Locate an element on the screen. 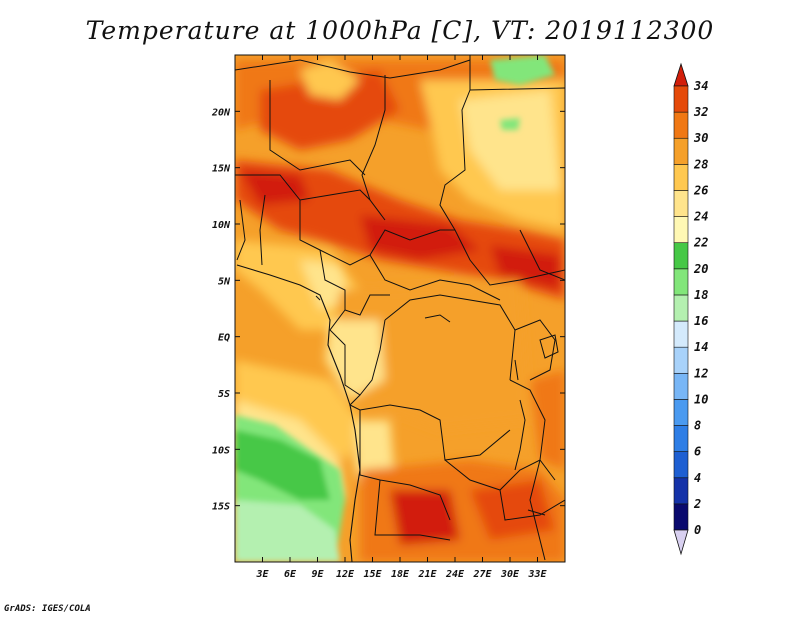  lat-tick-label: 15S is located at coordinates (221, 507).